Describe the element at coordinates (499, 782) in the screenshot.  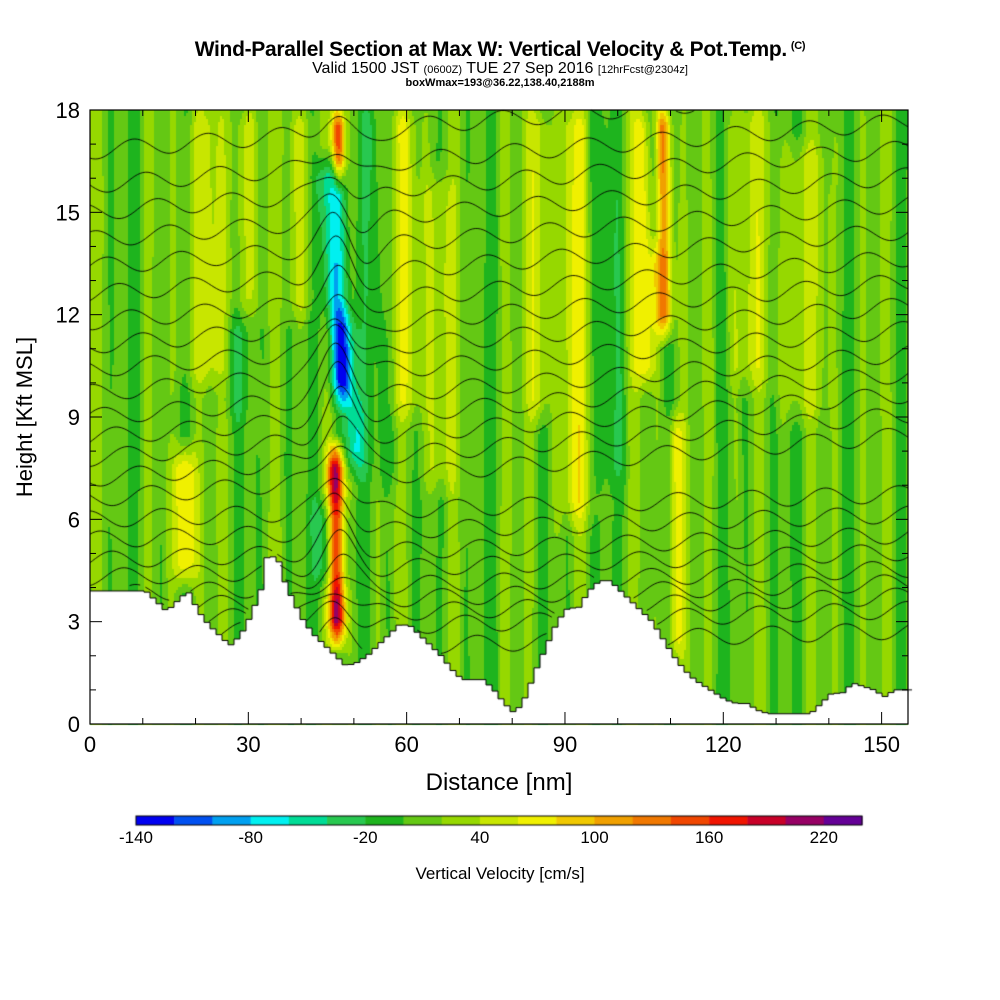
I see `x-axis-label: Distance [nm]` at that location.